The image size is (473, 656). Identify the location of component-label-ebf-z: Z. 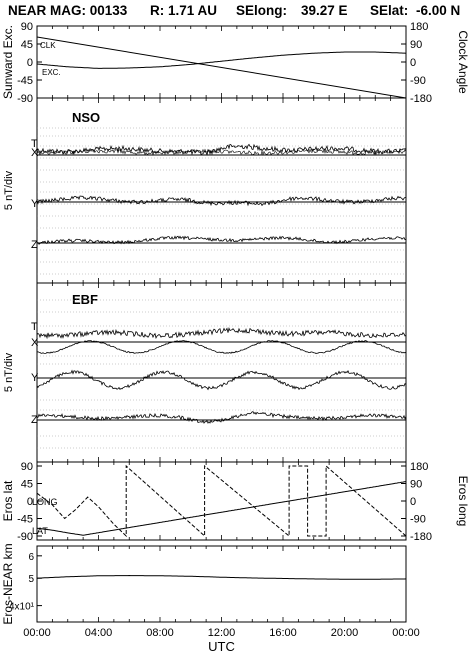
(34, 420).